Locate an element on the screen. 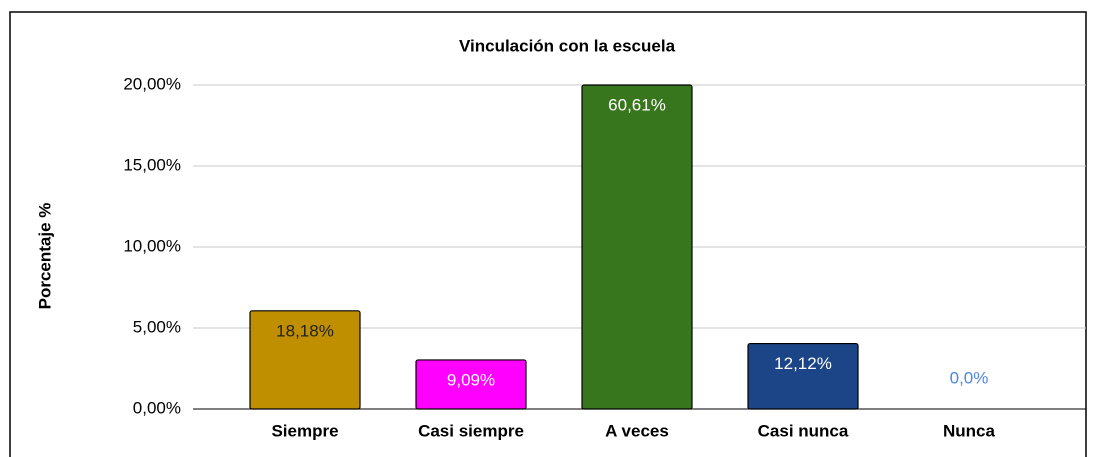 This screenshot has height=457, width=1099. y-axis-label: Porcentaje % is located at coordinates (44, 256).